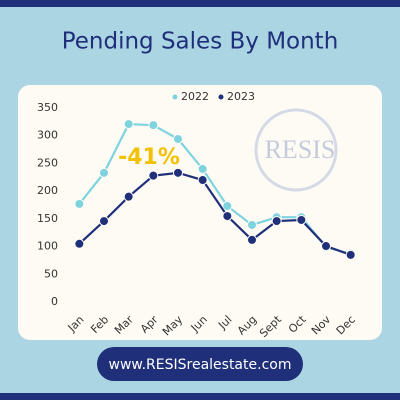 The width and height of the screenshot is (400, 400). Describe the element at coordinates (200, 42) in the screenshot. I see `chart-title: Pending Sales By Month` at that location.